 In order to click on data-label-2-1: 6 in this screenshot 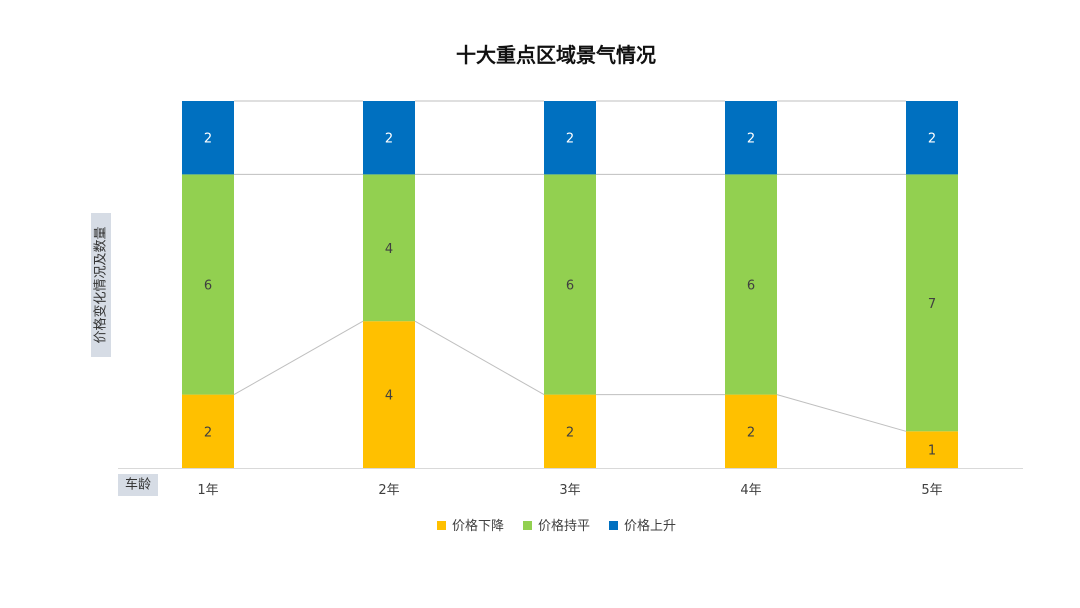, I will do `click(208, 286)`.